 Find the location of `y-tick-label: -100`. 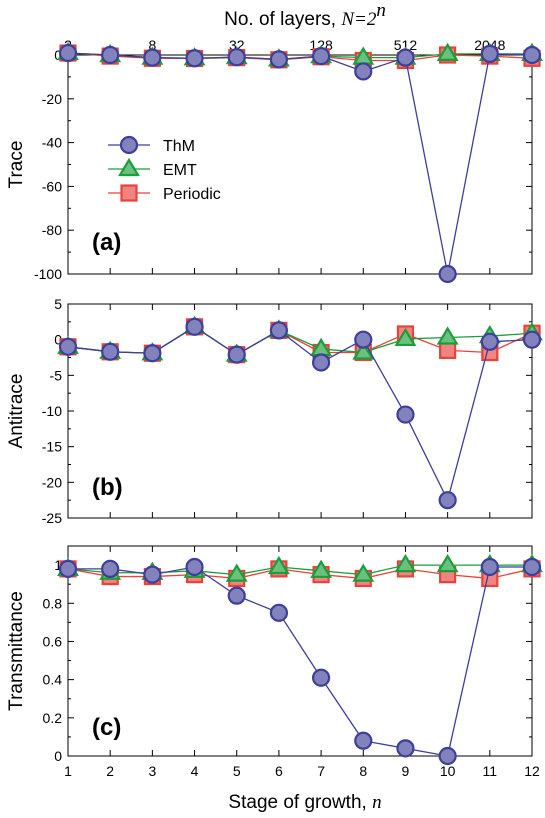

y-tick-label: -100 is located at coordinates (48, 274).